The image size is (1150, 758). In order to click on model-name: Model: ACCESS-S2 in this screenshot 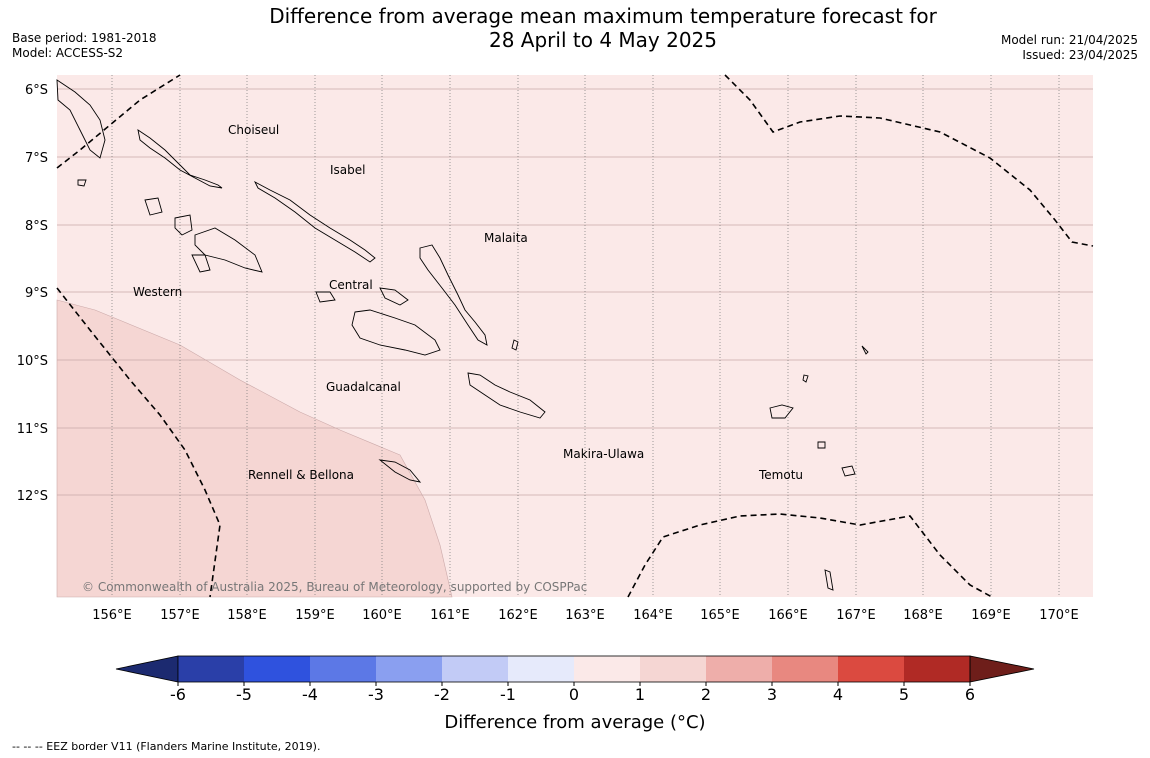, I will do `click(68, 53)`.